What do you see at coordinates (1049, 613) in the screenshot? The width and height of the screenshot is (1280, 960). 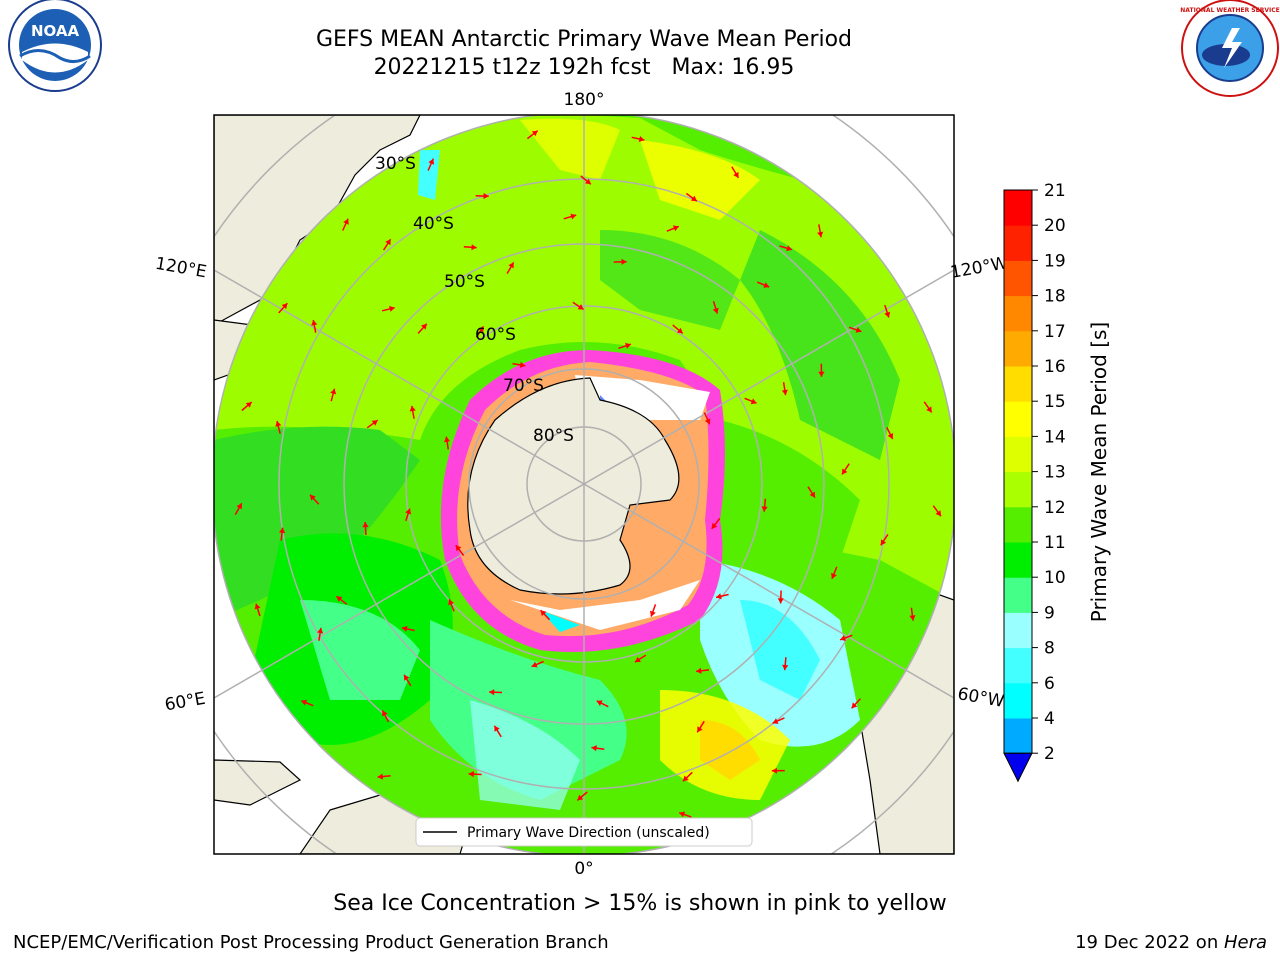 I see `colorbar-tick-label: 9` at bounding box center [1049, 613].